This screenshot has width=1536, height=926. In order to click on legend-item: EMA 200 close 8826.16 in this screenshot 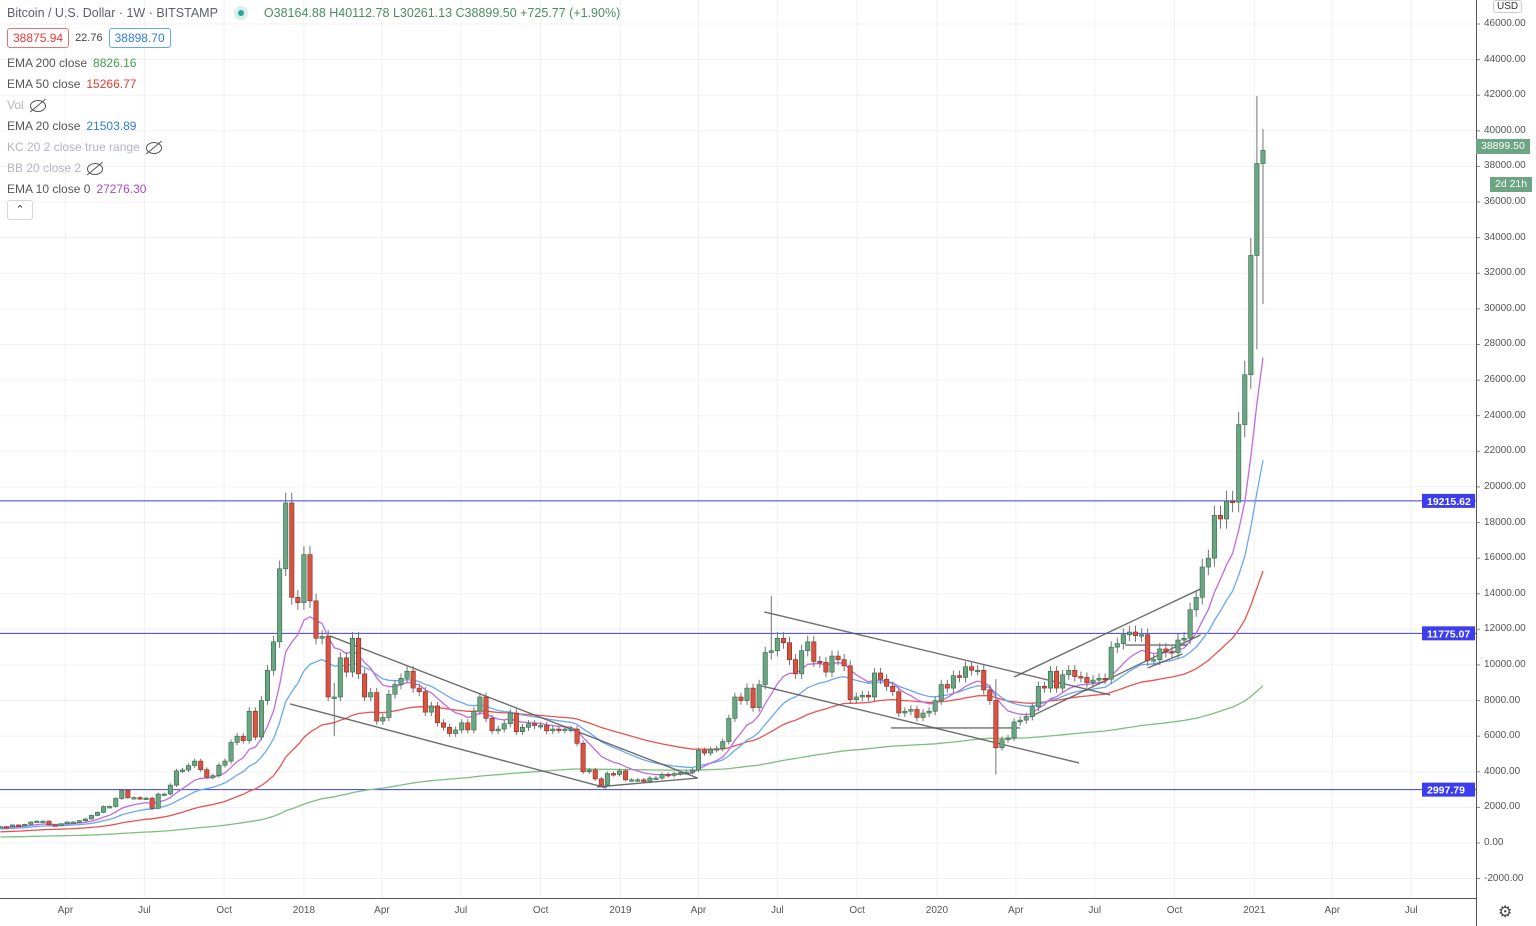, I will do `click(84, 63)`.